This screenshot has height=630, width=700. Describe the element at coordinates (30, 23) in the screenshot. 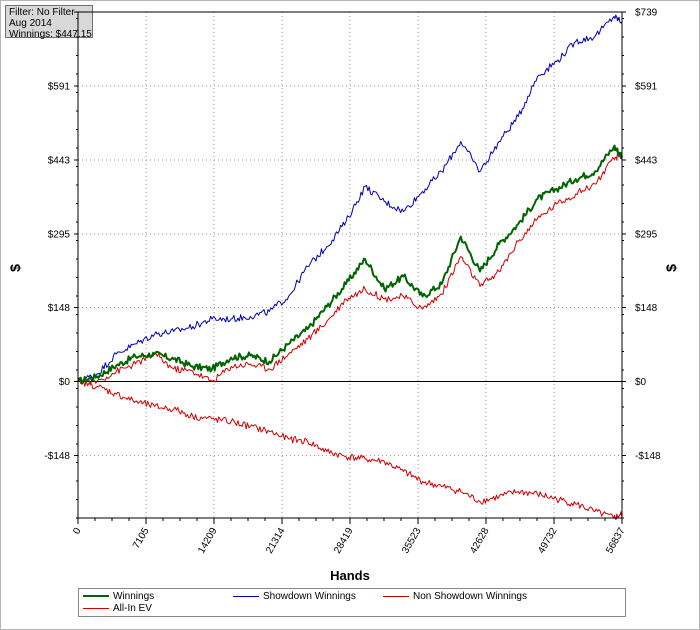

I see `period-text: Aug 2014` at that location.